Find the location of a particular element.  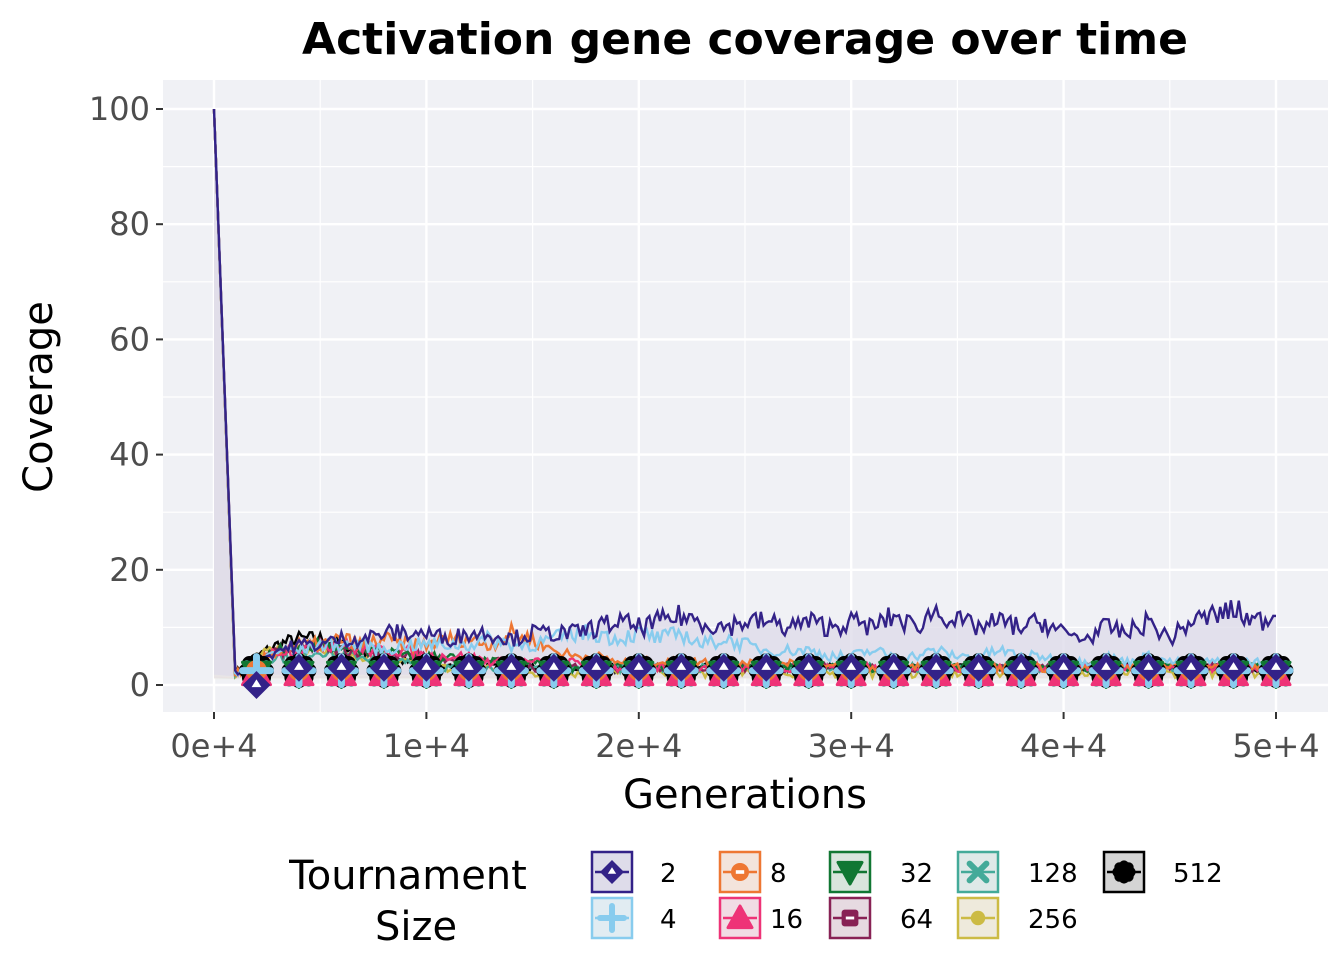

flower-icon is located at coordinates (1124, 872).